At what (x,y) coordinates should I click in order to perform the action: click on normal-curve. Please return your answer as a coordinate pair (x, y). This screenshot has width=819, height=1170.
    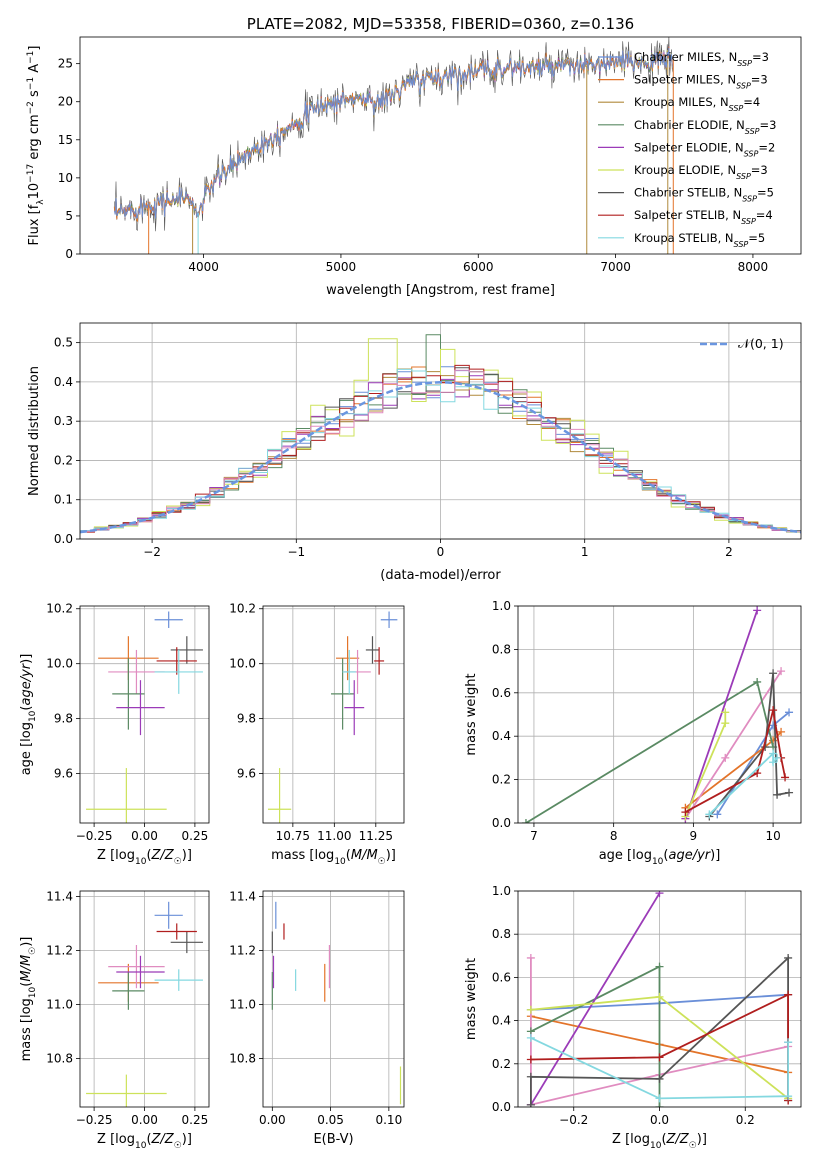
    Looking at the image, I should click on (440, 457).